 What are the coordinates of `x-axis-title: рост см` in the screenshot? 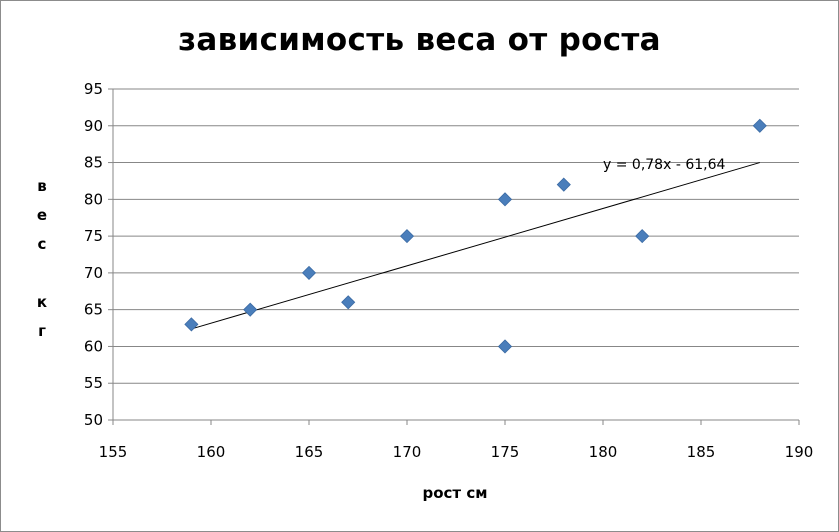 It's located at (455, 493).